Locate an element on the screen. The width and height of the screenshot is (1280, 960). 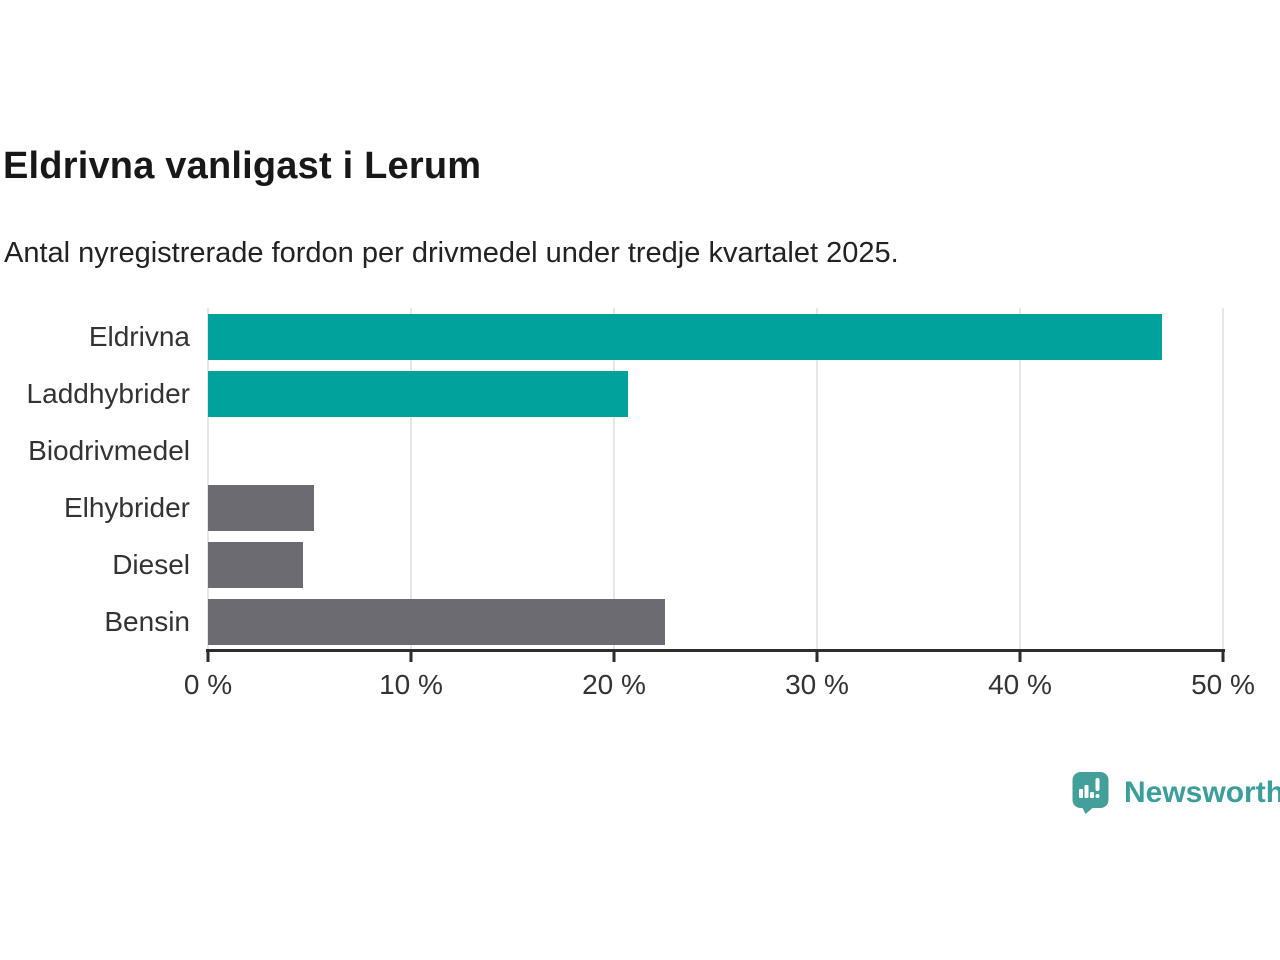
category-label-diesel: Diesel is located at coordinates (151, 565).